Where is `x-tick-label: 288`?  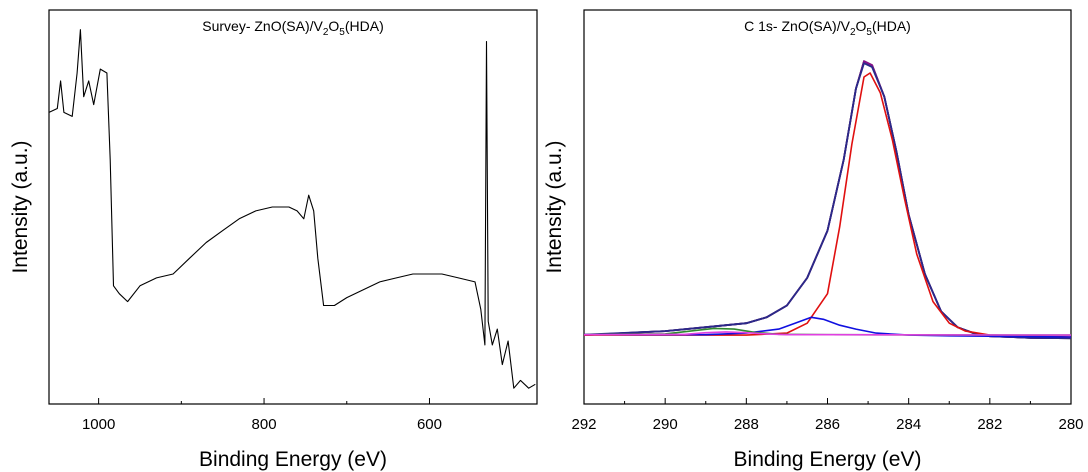
x-tick-label: 288 is located at coordinates (746, 424).